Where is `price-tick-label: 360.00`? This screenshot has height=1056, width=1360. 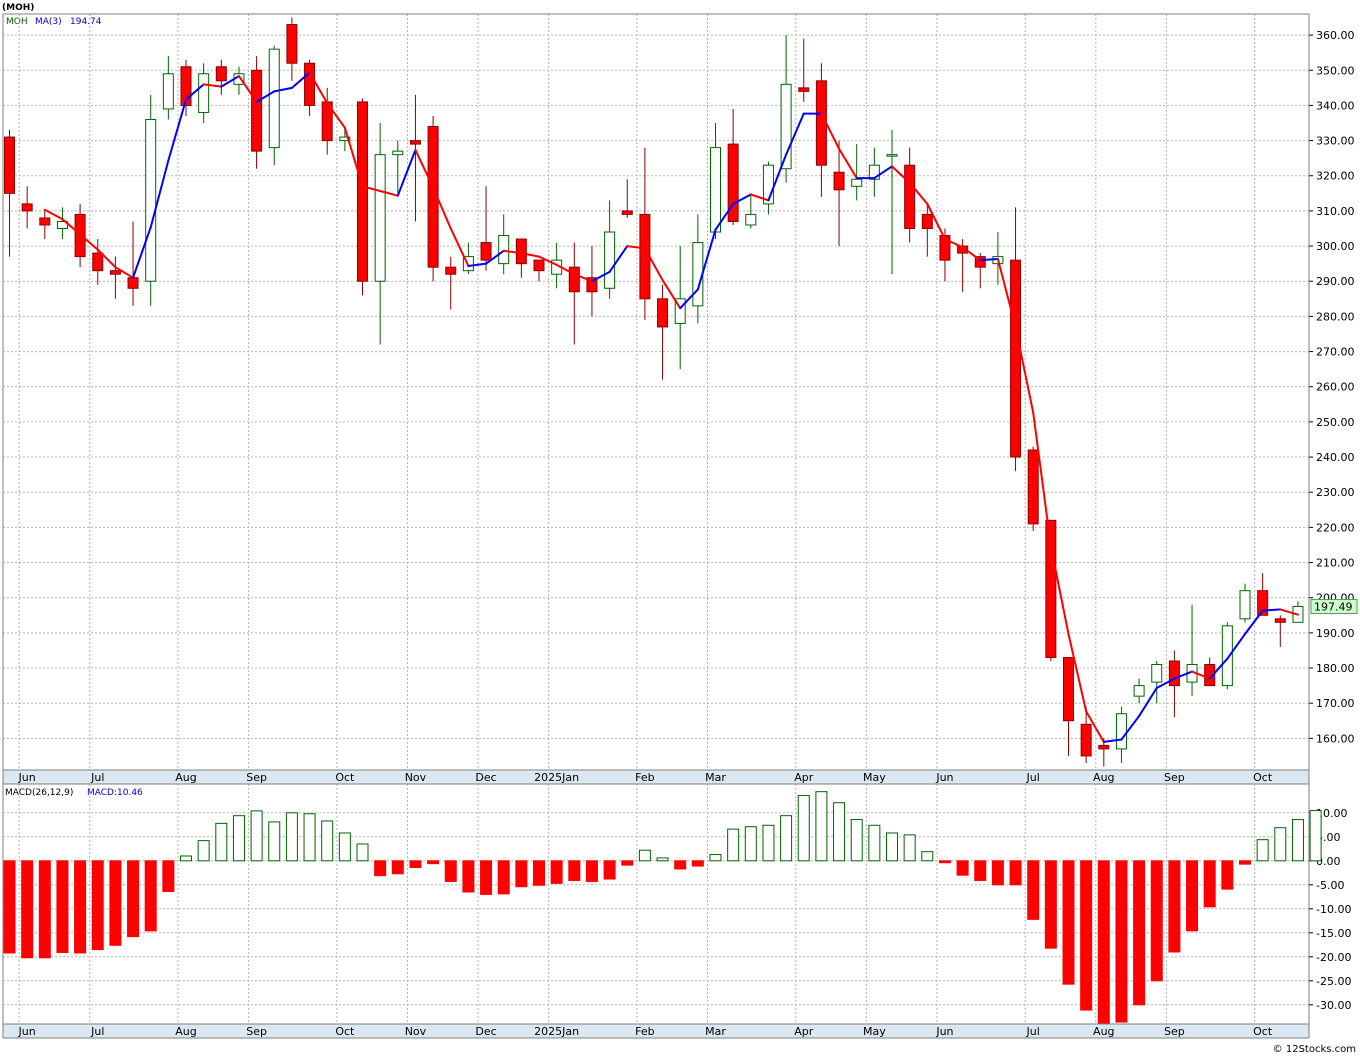
price-tick-label: 360.00 is located at coordinates (1335, 35).